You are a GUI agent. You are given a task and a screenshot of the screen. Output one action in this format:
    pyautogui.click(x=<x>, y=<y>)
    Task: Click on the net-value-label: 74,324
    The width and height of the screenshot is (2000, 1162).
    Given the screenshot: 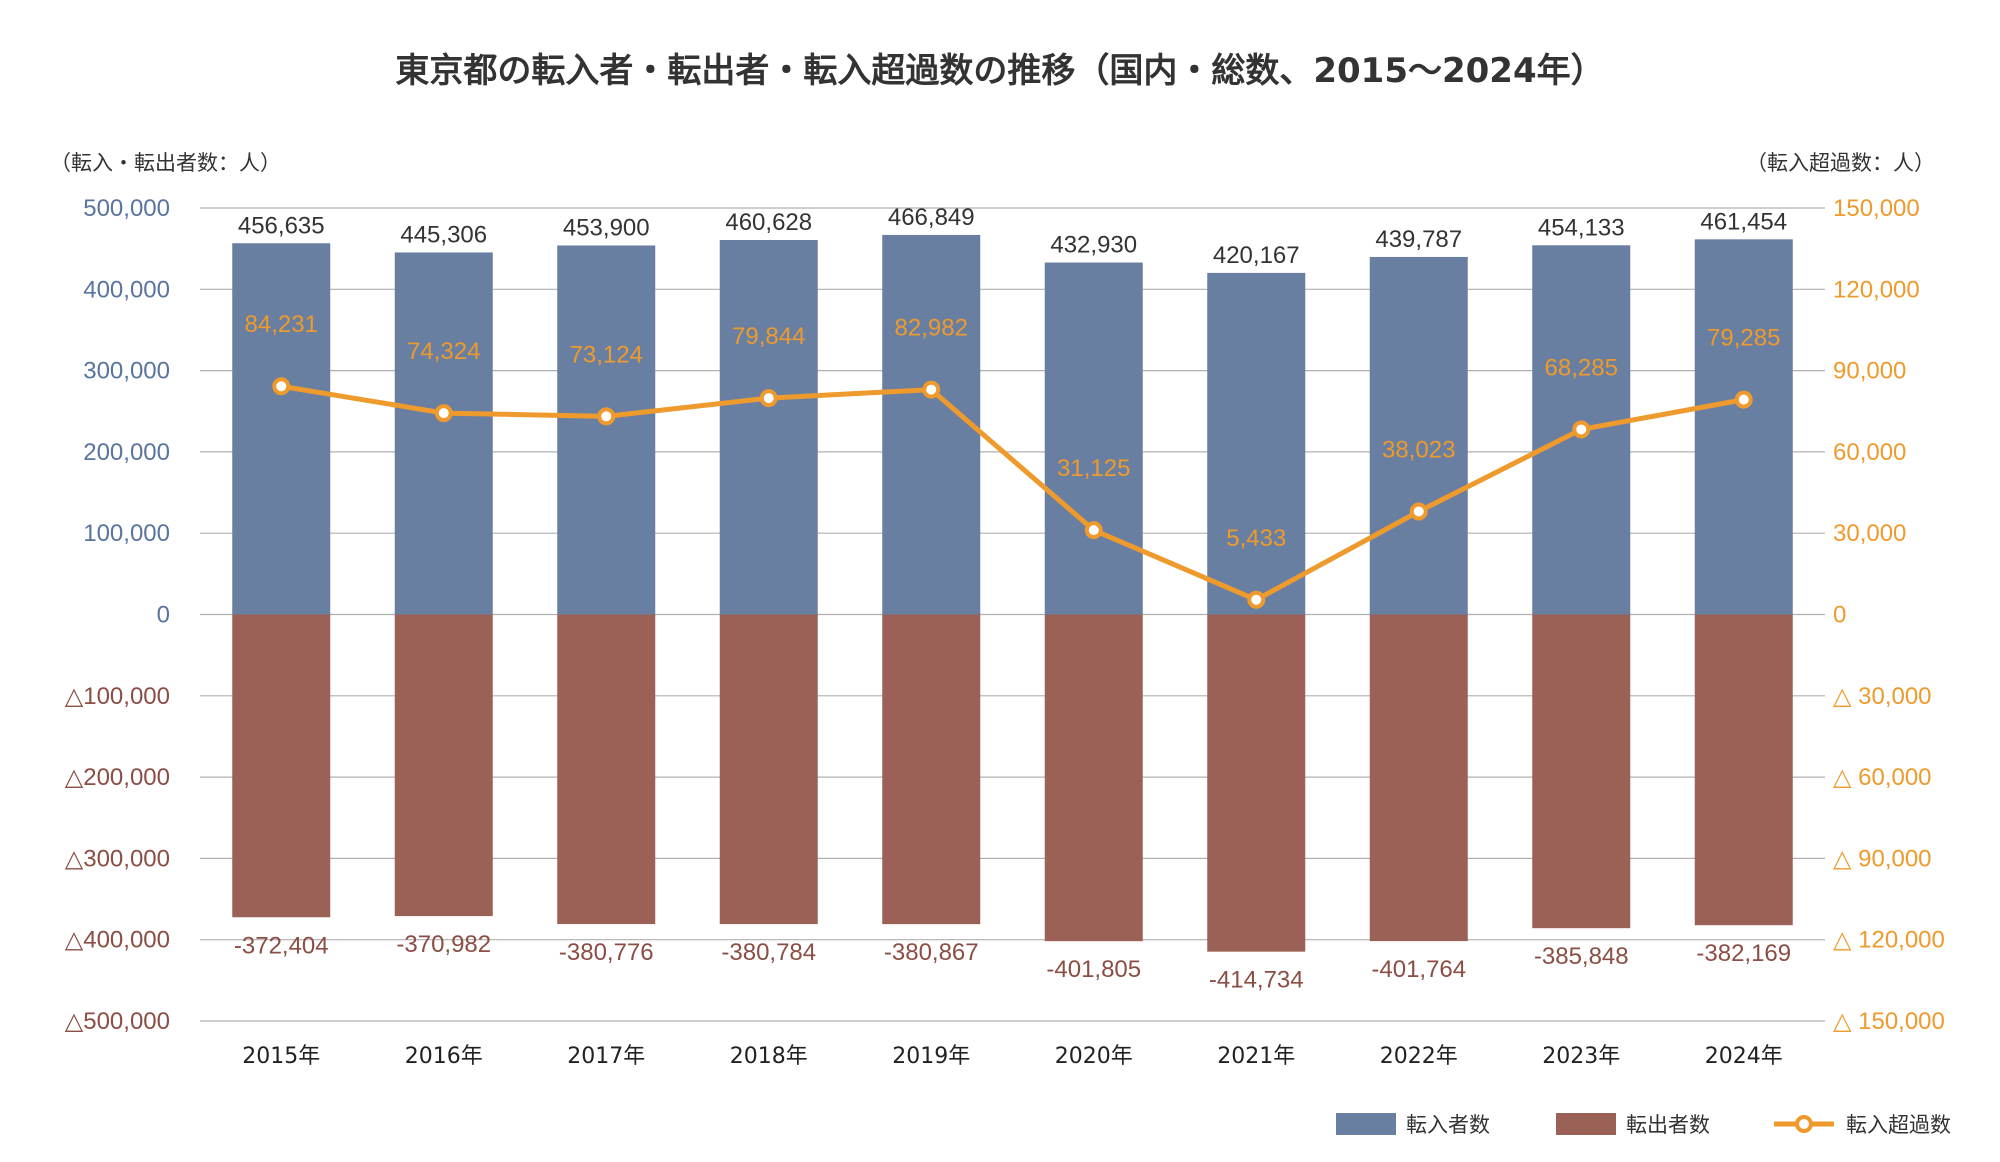 What is the action you would take?
    pyautogui.click(x=443, y=351)
    